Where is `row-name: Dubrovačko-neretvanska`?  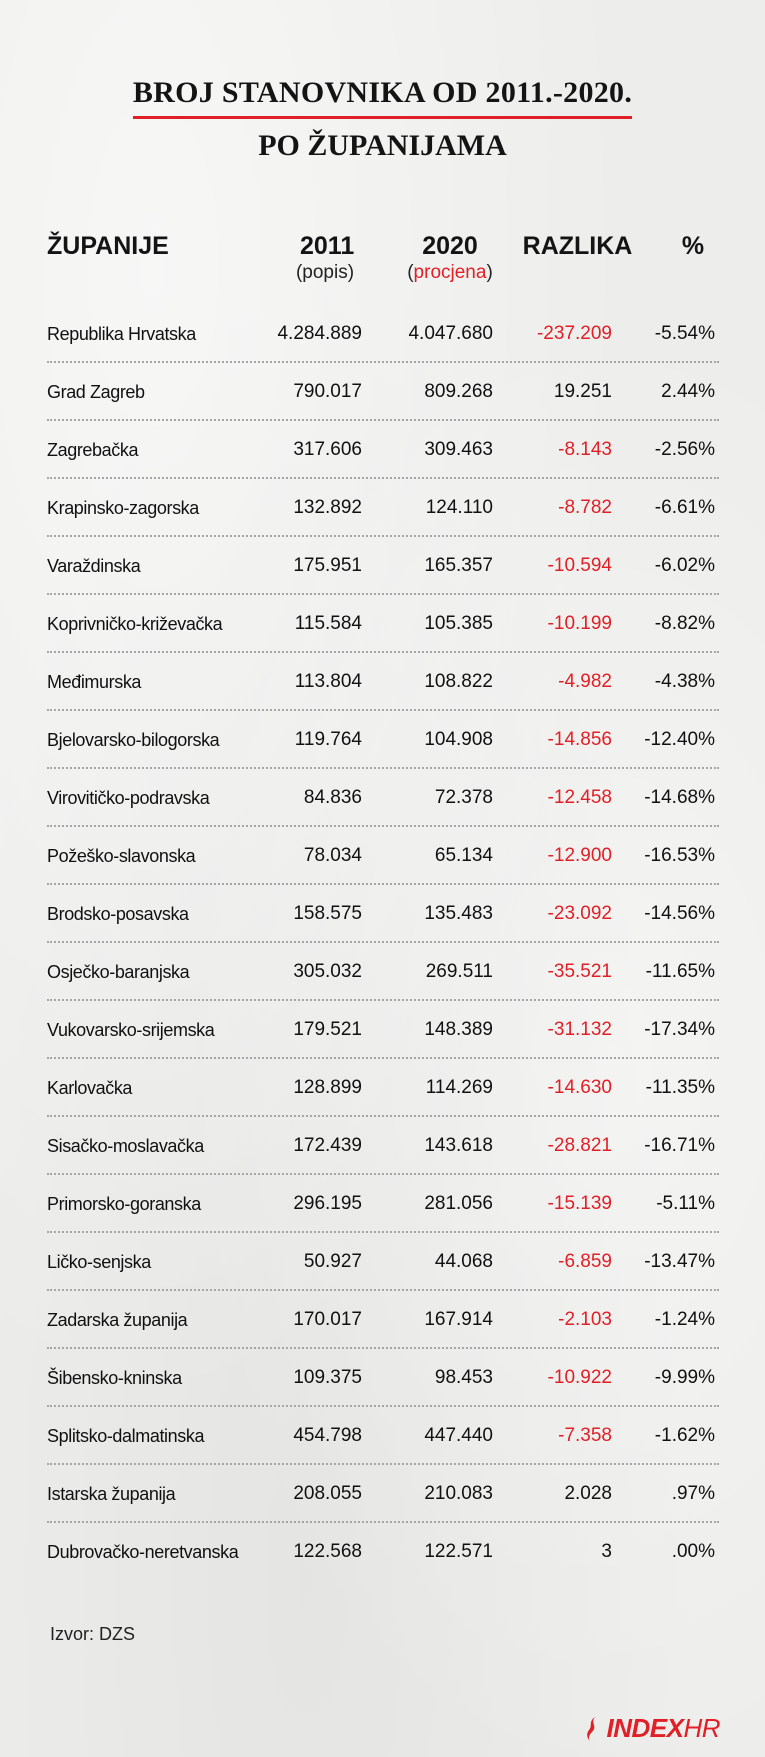 row-name: Dubrovačko-neretvanska is located at coordinates (143, 1552).